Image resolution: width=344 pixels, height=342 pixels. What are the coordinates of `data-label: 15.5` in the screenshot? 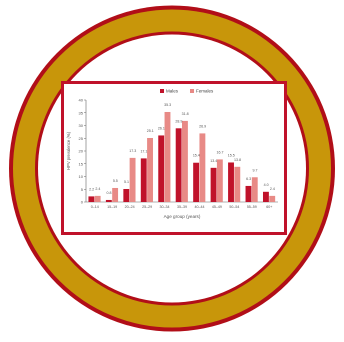 It's located at (231, 155).